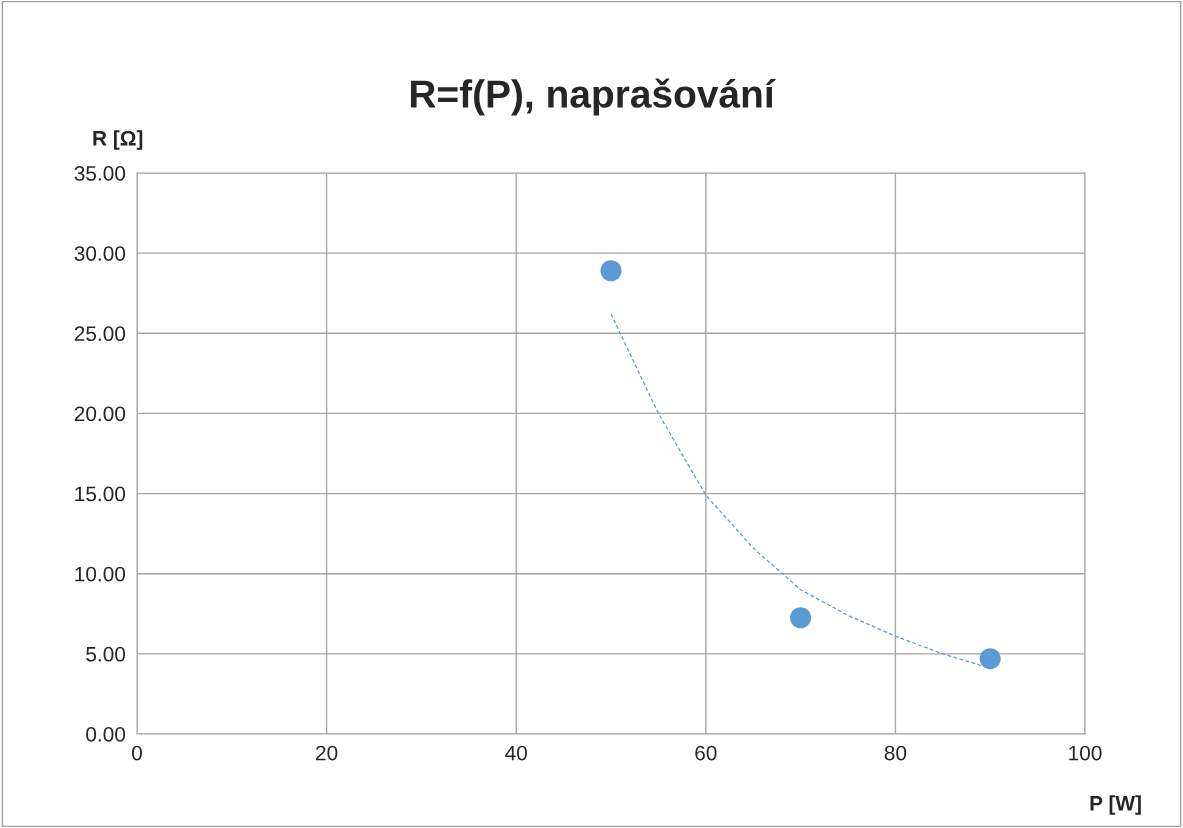 The image size is (1183, 828). Describe the element at coordinates (100, 414) in the screenshot. I see `y-tick-label: 20.00` at that location.